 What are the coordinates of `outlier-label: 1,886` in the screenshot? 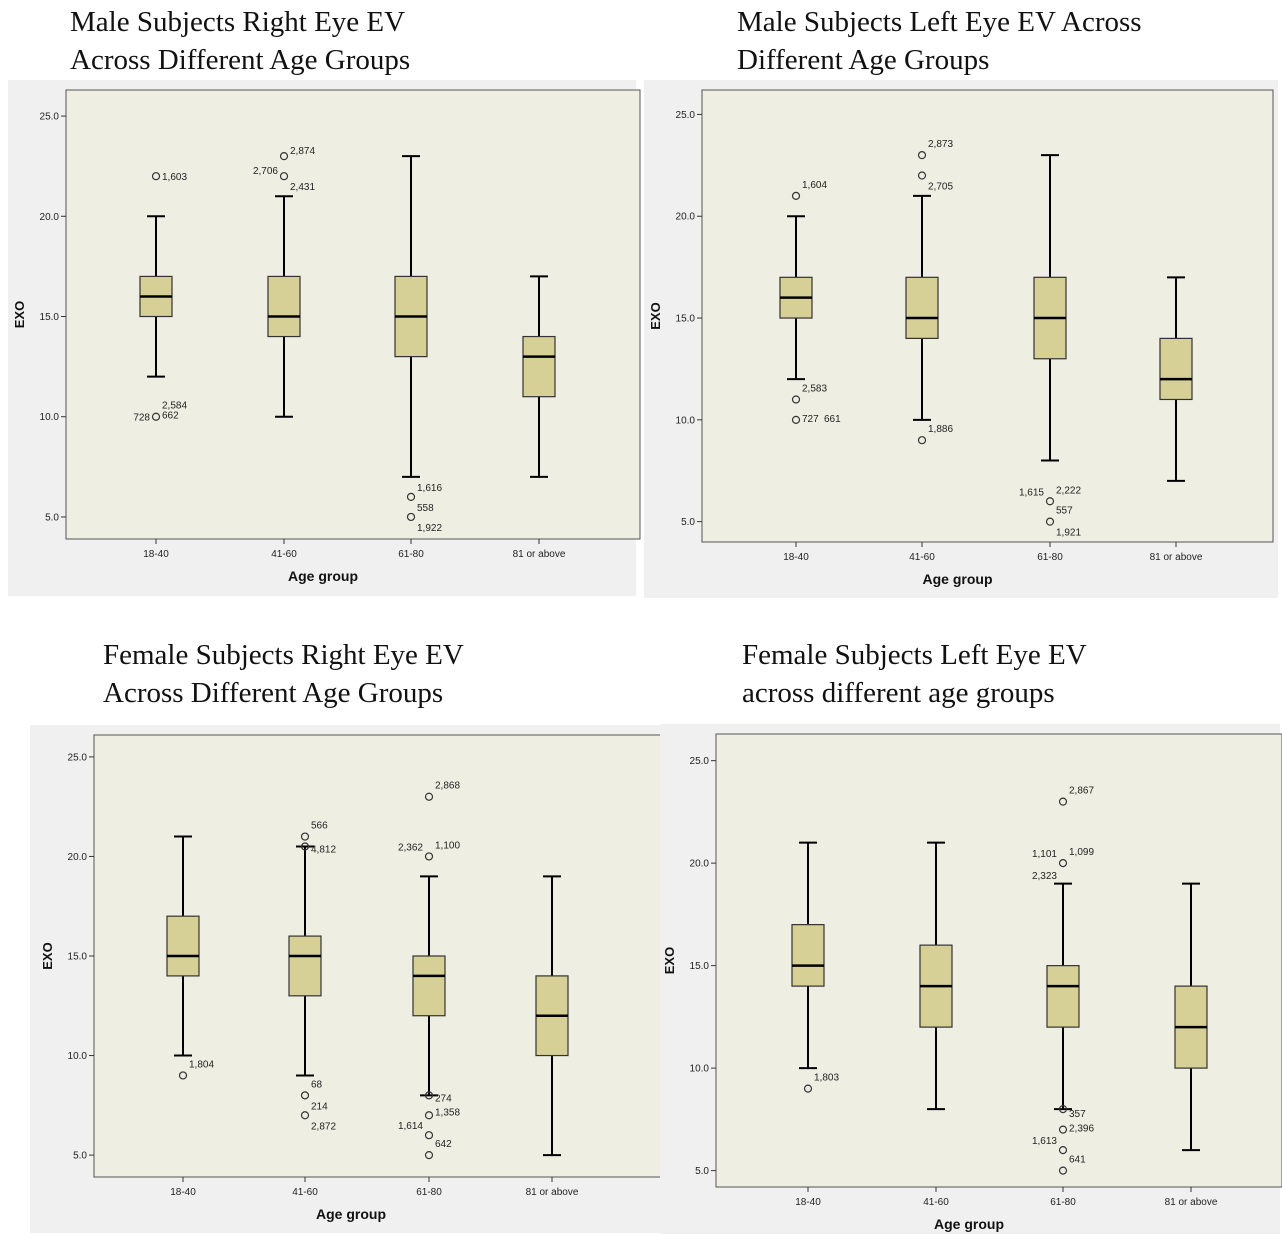 It's located at (940, 429).